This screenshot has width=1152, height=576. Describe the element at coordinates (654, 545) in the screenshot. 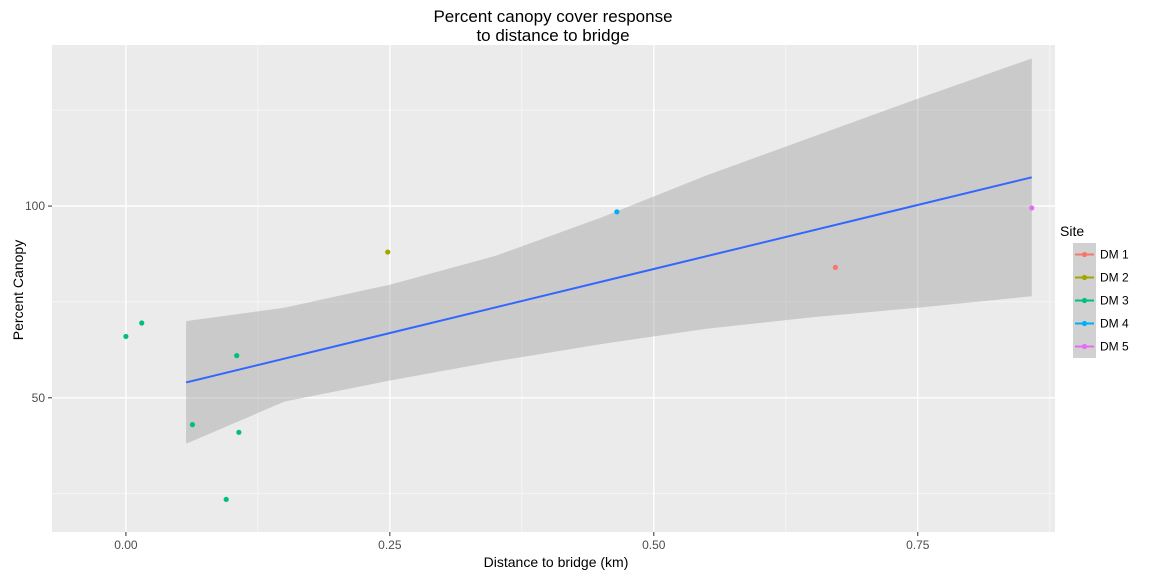

I see `x-tick-label: 0.50` at that location.